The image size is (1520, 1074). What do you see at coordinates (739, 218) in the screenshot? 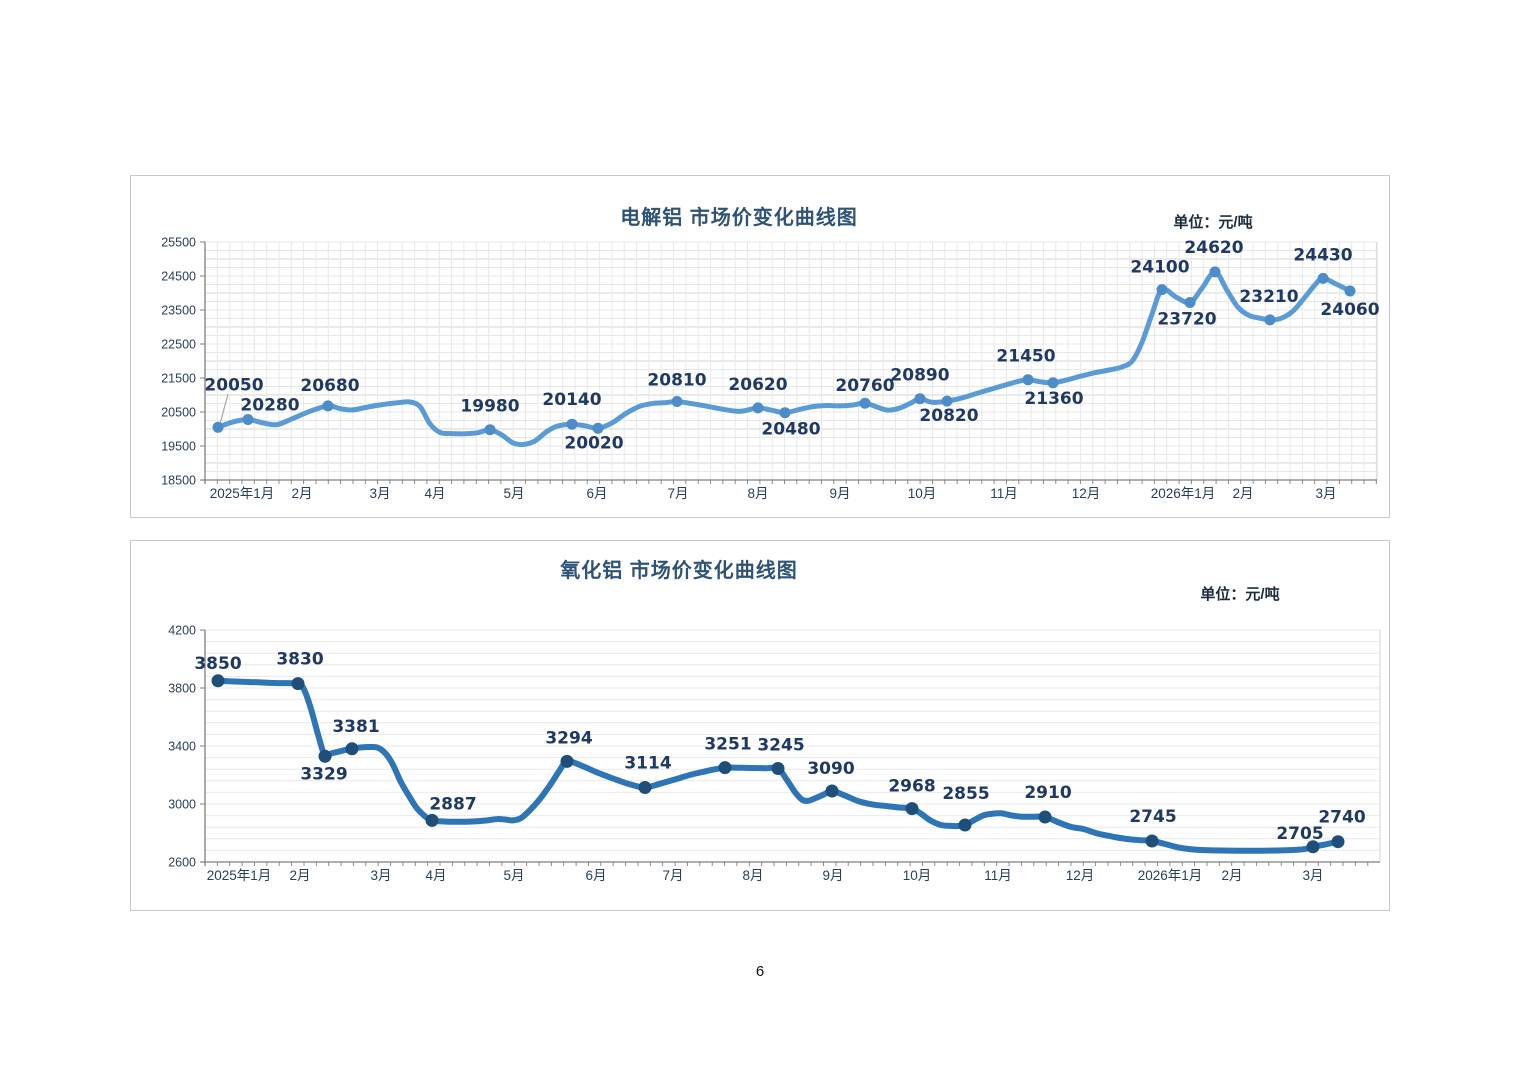
I see `chart-title: 电解铝 市场价变化曲线图` at bounding box center [739, 218].